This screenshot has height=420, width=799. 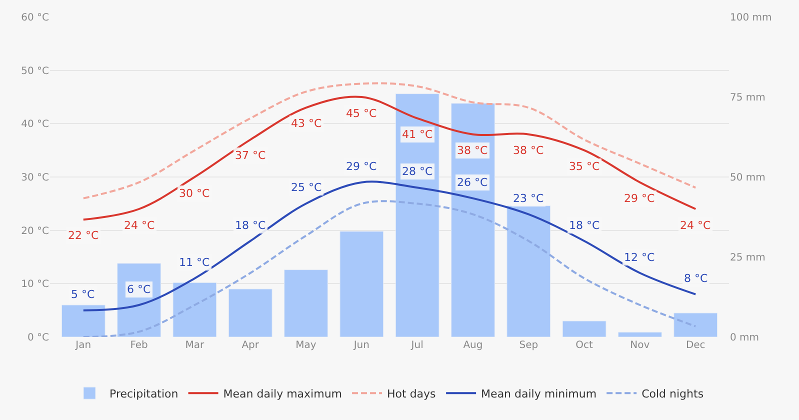 What do you see at coordinates (83, 235) in the screenshot?
I see `data-label: 22 °C` at bounding box center [83, 235].